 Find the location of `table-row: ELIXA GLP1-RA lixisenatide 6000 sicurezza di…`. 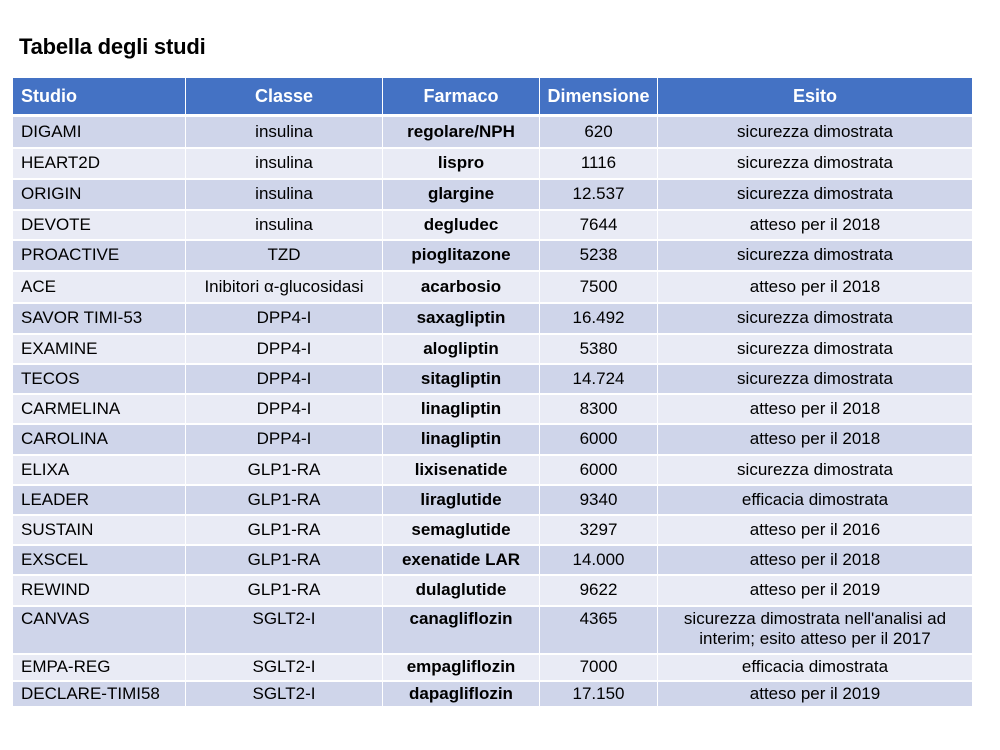

table-row: ELIXA GLP1-RA lixisenatide 6000 sicurezza di… is located at coordinates (492, 470).